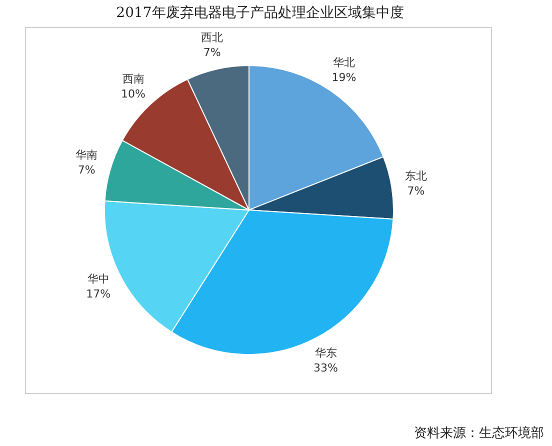 The height and width of the screenshot is (446, 552). Describe the element at coordinates (133, 79) in the screenshot. I see `slice-label: 西南` at that location.